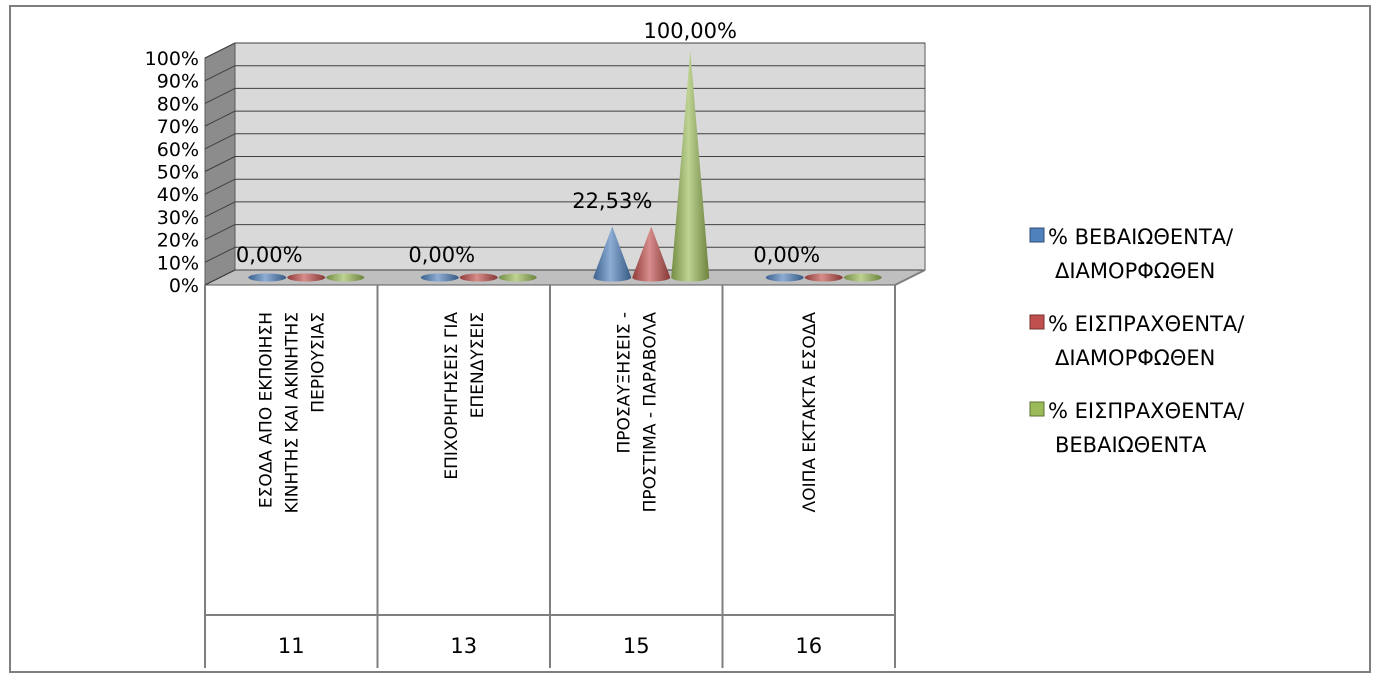  Describe the element at coordinates (452, 396) in the screenshot. I see `category-label: ΕΠΙΧΟΡΗΓΗΣΕΙΣ ΓΙΑ` at that location.